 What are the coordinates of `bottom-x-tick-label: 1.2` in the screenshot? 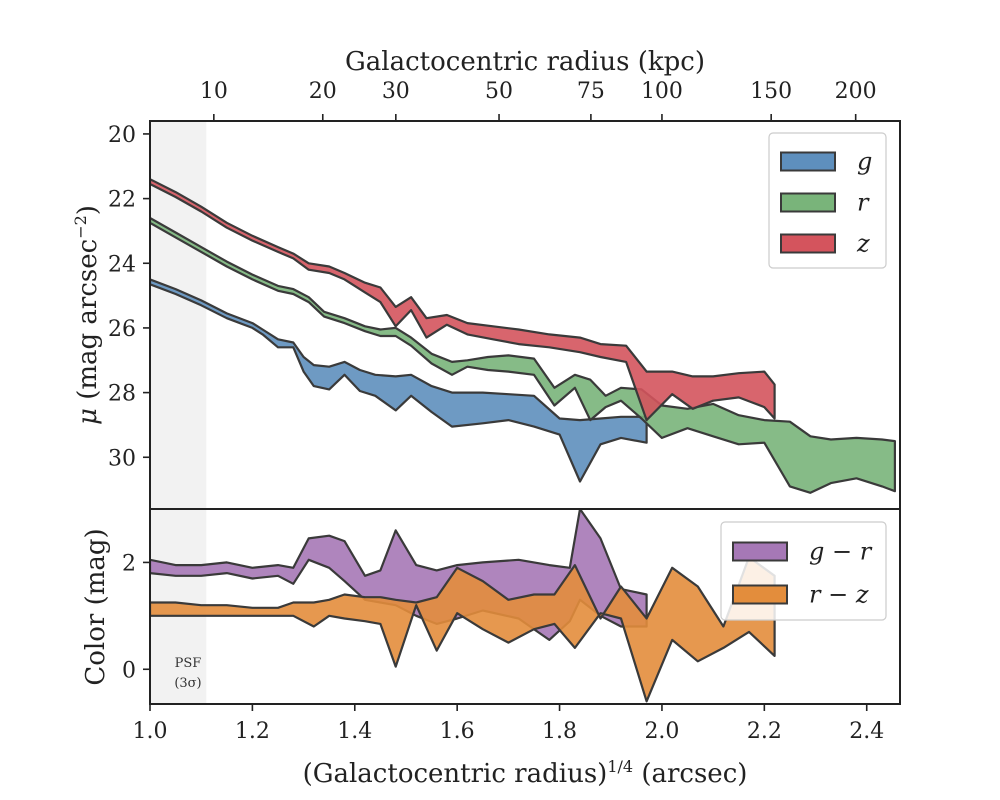 It's located at (252, 731).